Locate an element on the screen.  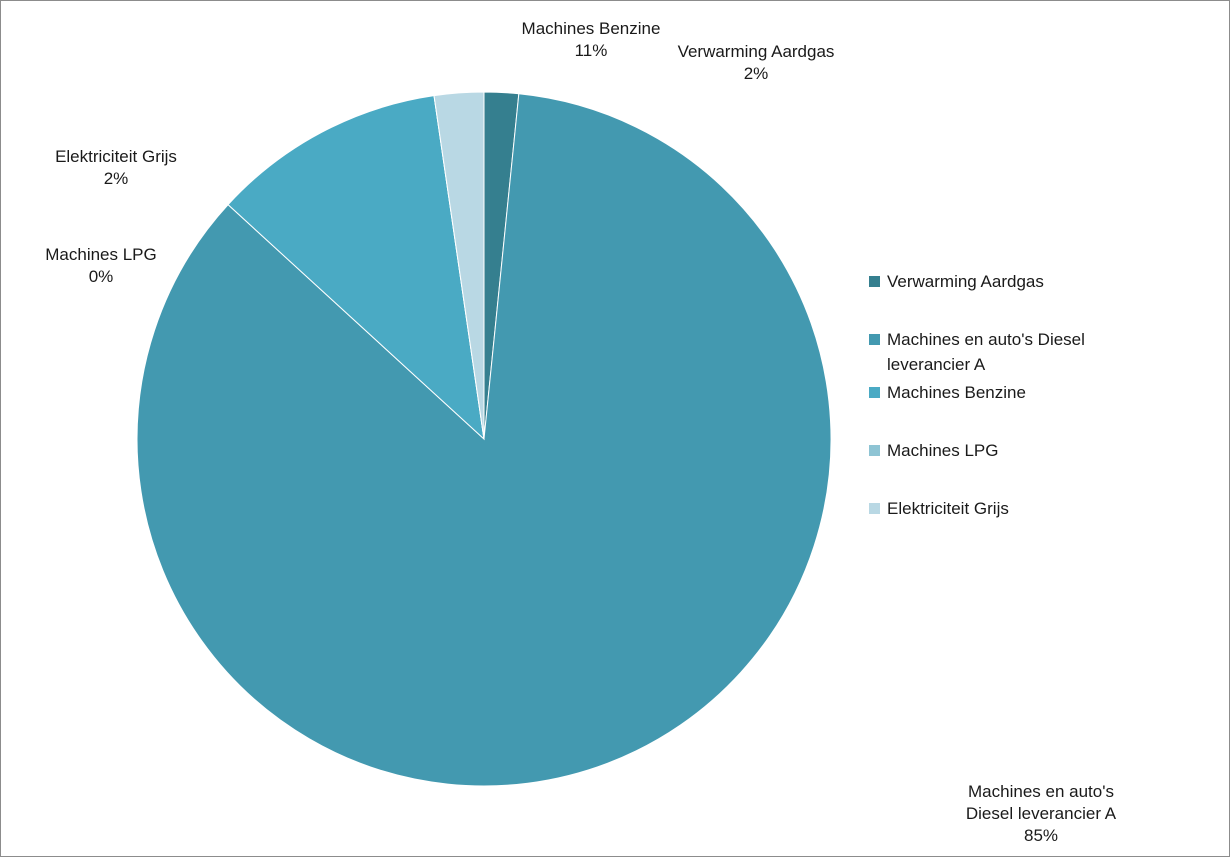
legend-item: Machines en auto's Diesel leverancier A is located at coordinates (999, 352).